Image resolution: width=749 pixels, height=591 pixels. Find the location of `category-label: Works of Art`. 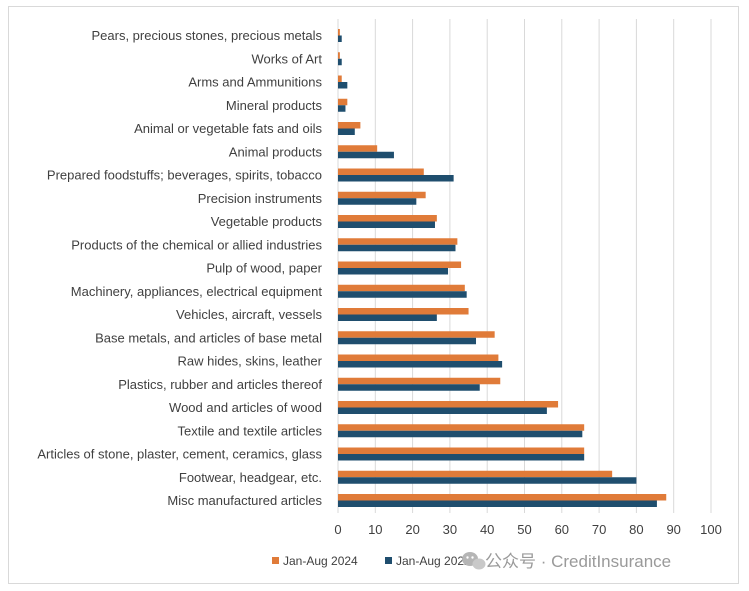

category-label: Works of Art is located at coordinates (286, 58).